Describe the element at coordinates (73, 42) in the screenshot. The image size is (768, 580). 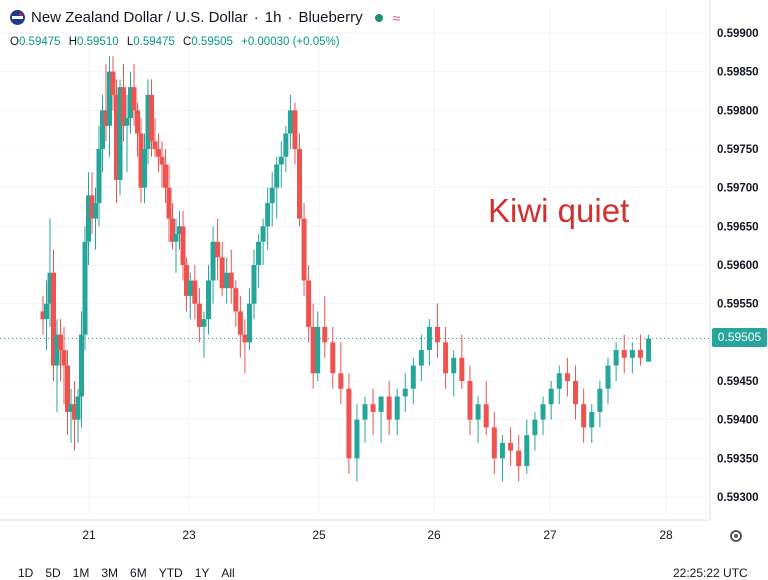
I see `high-label: H` at that location.